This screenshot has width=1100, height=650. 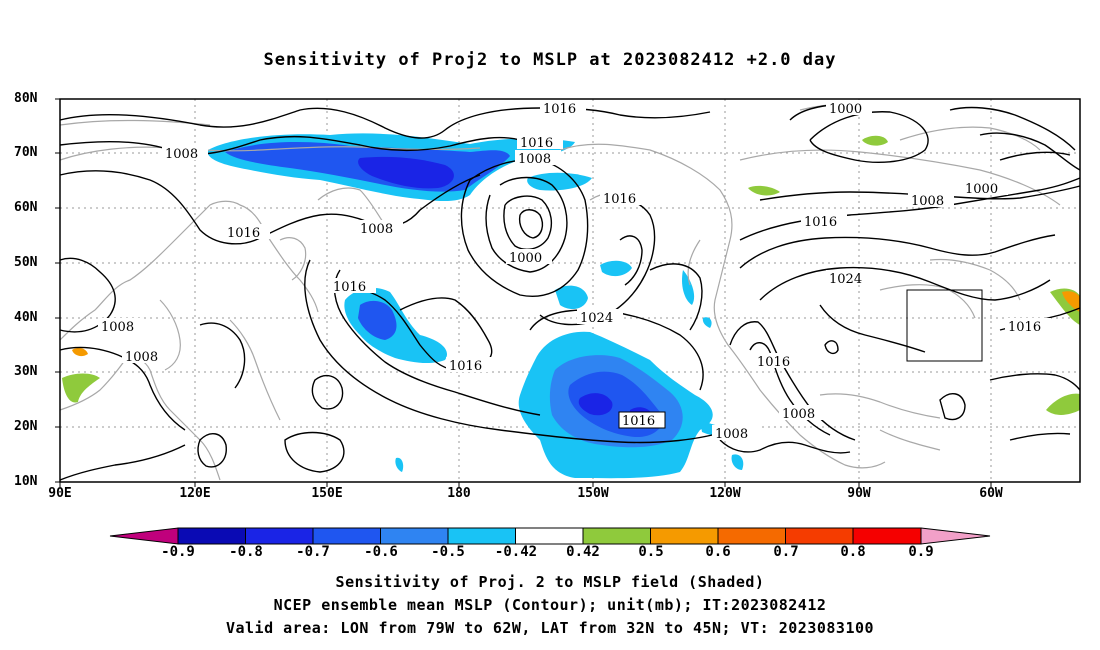 I want to click on arctic-cyan-patch, so click(x=559, y=181).